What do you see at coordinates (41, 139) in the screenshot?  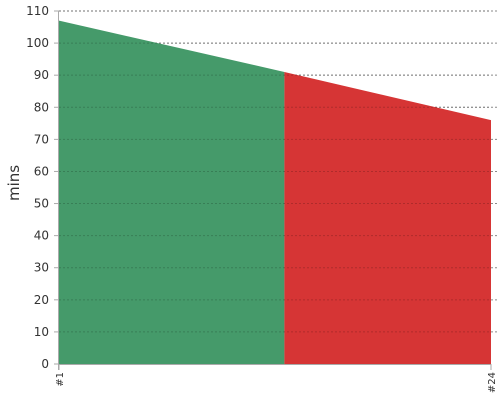 I see `y-tick-label: 70` at bounding box center [41, 139].